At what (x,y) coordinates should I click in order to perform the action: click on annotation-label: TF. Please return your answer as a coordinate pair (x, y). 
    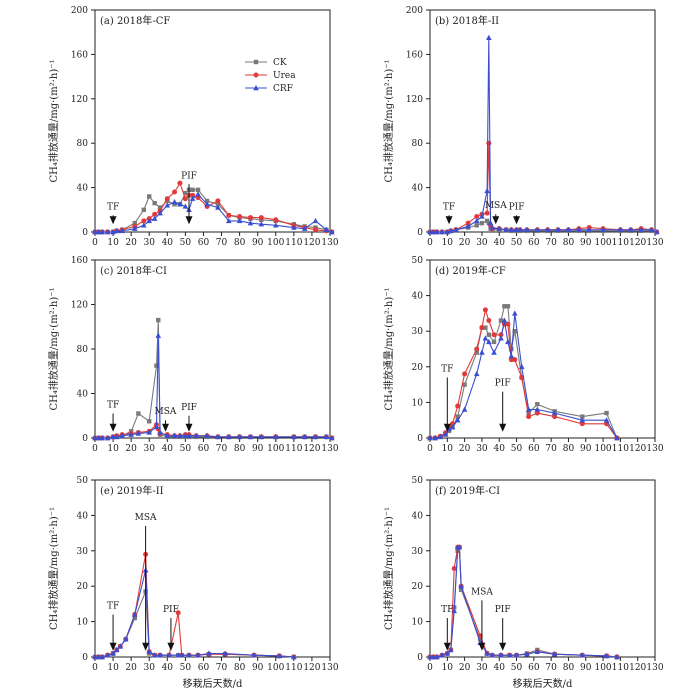
    Looking at the image, I should click on (449, 207).